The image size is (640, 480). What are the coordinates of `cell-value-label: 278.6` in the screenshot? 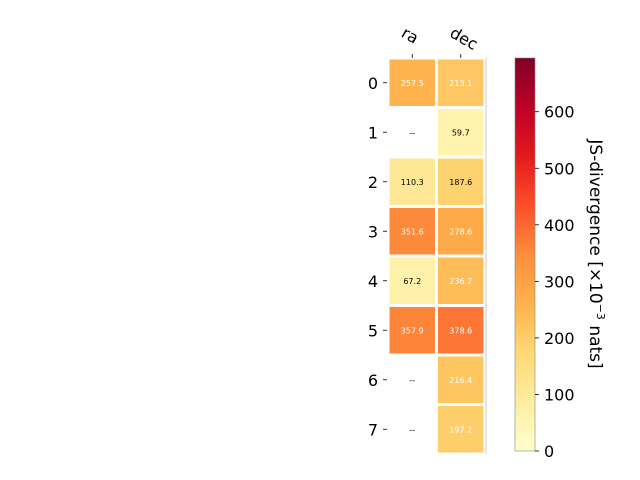 It's located at (460, 231).